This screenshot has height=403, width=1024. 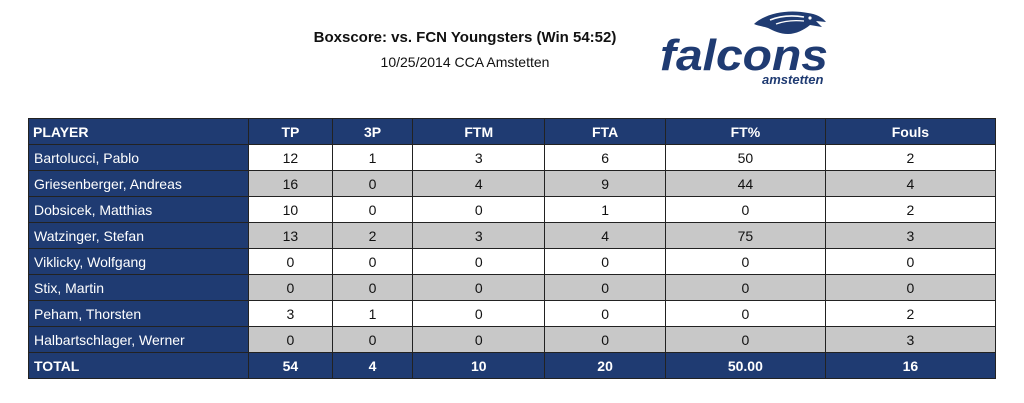 I want to click on table-row: Stix, Martin 0 0 0 0 0 0, so click(x=512, y=287).